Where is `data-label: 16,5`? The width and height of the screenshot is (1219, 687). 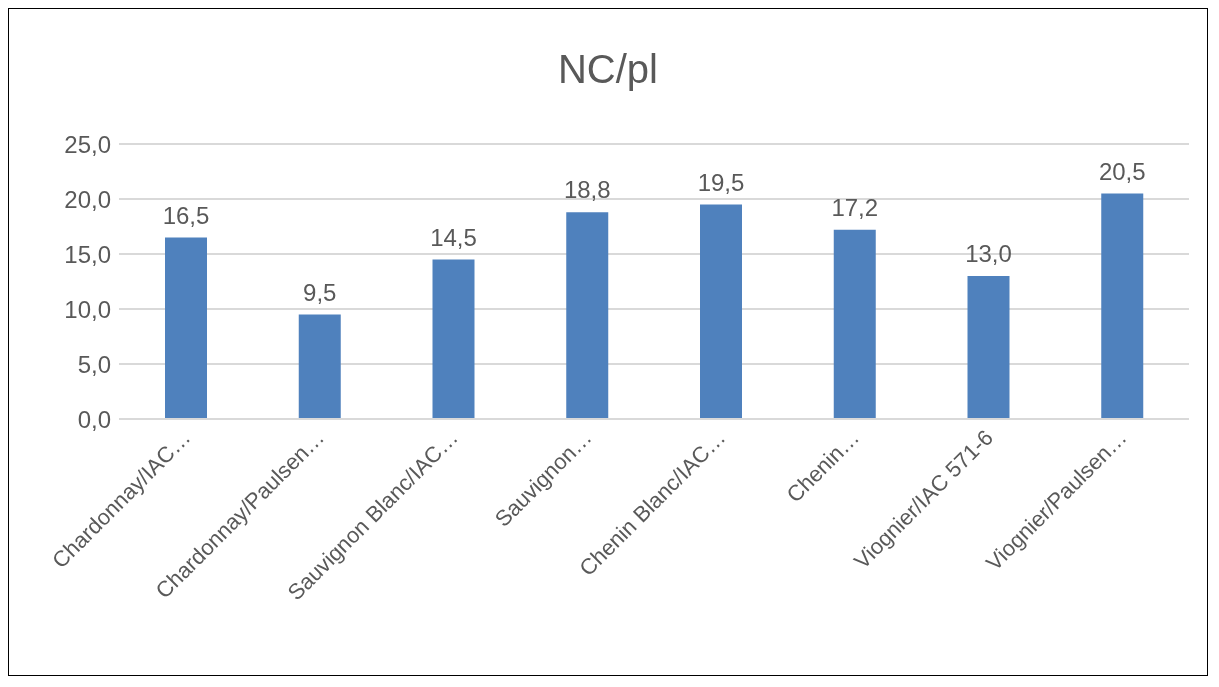 data-label: 16,5 is located at coordinates (186, 215).